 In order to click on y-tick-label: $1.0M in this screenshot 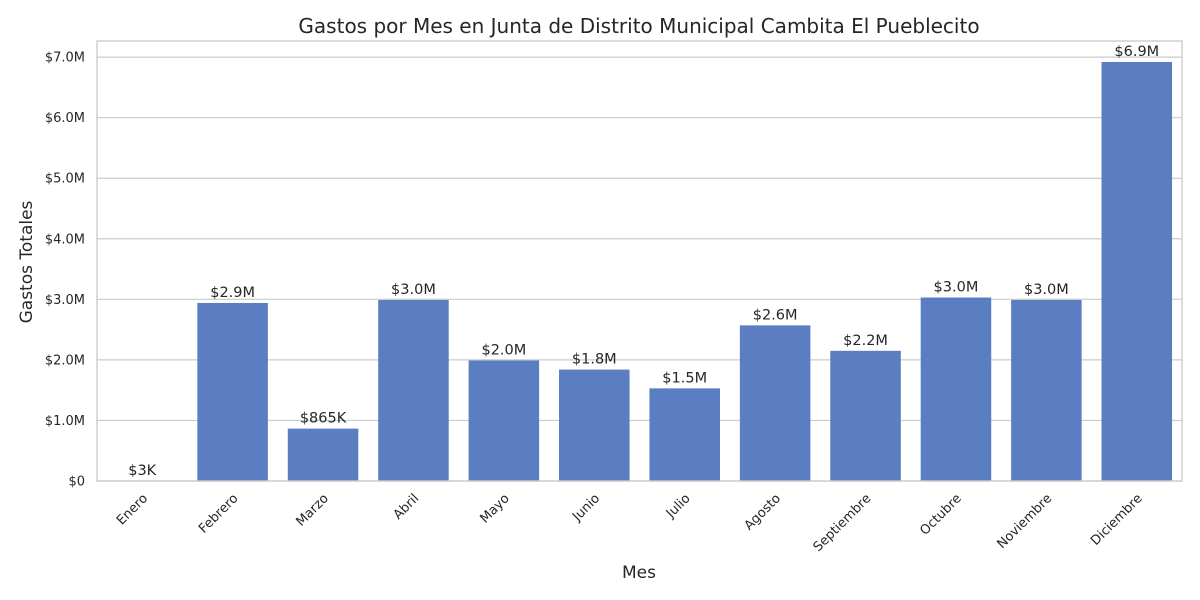, I will do `click(65, 421)`.